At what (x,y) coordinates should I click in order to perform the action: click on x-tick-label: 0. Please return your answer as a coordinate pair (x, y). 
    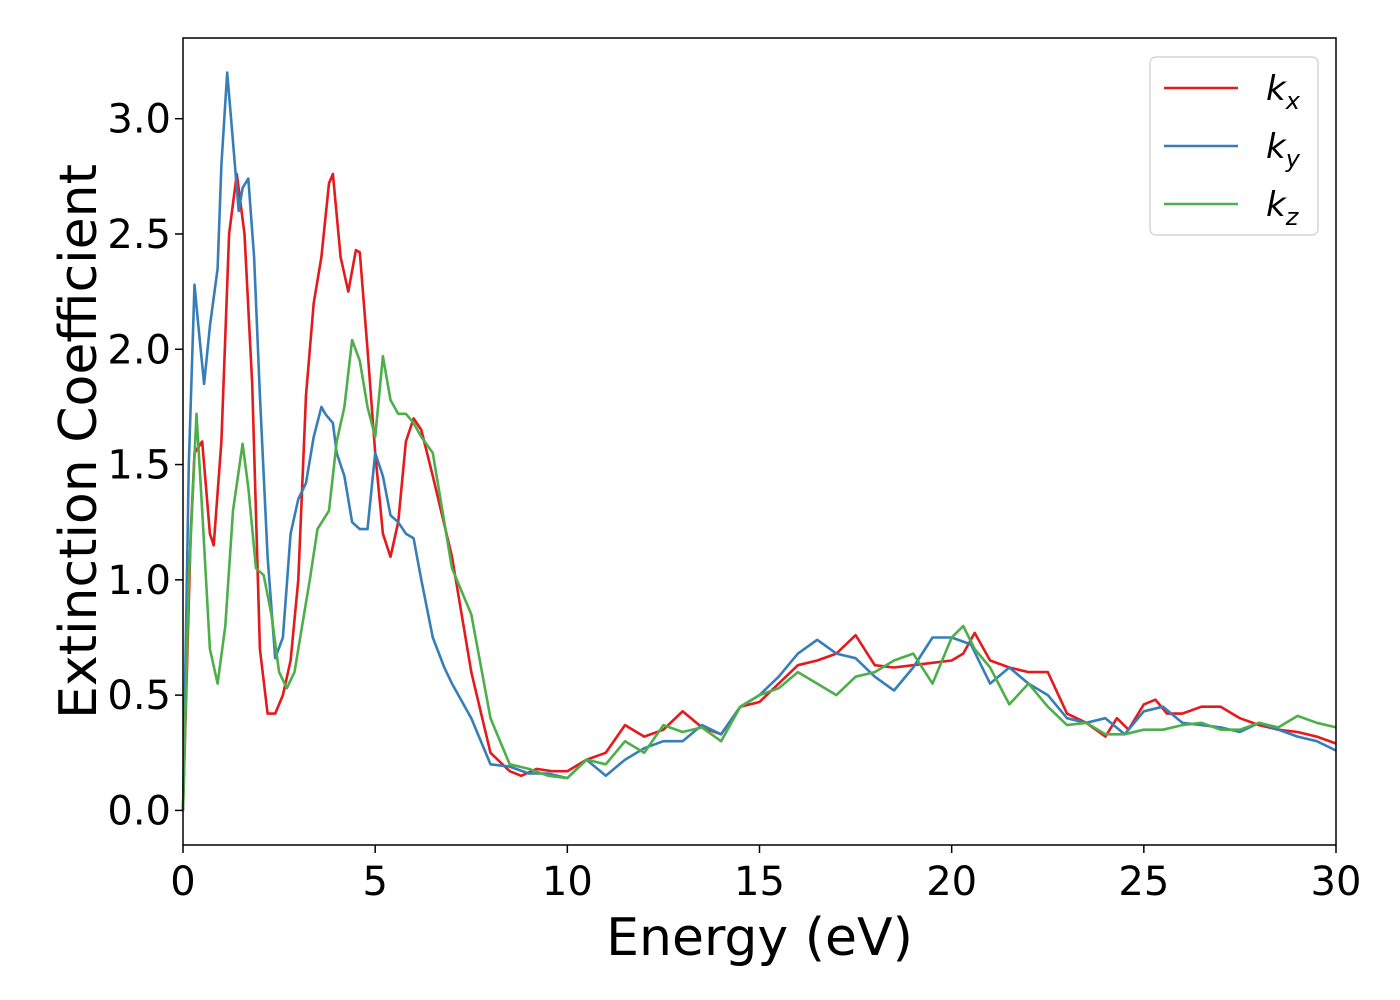
    Looking at the image, I should click on (182, 882).